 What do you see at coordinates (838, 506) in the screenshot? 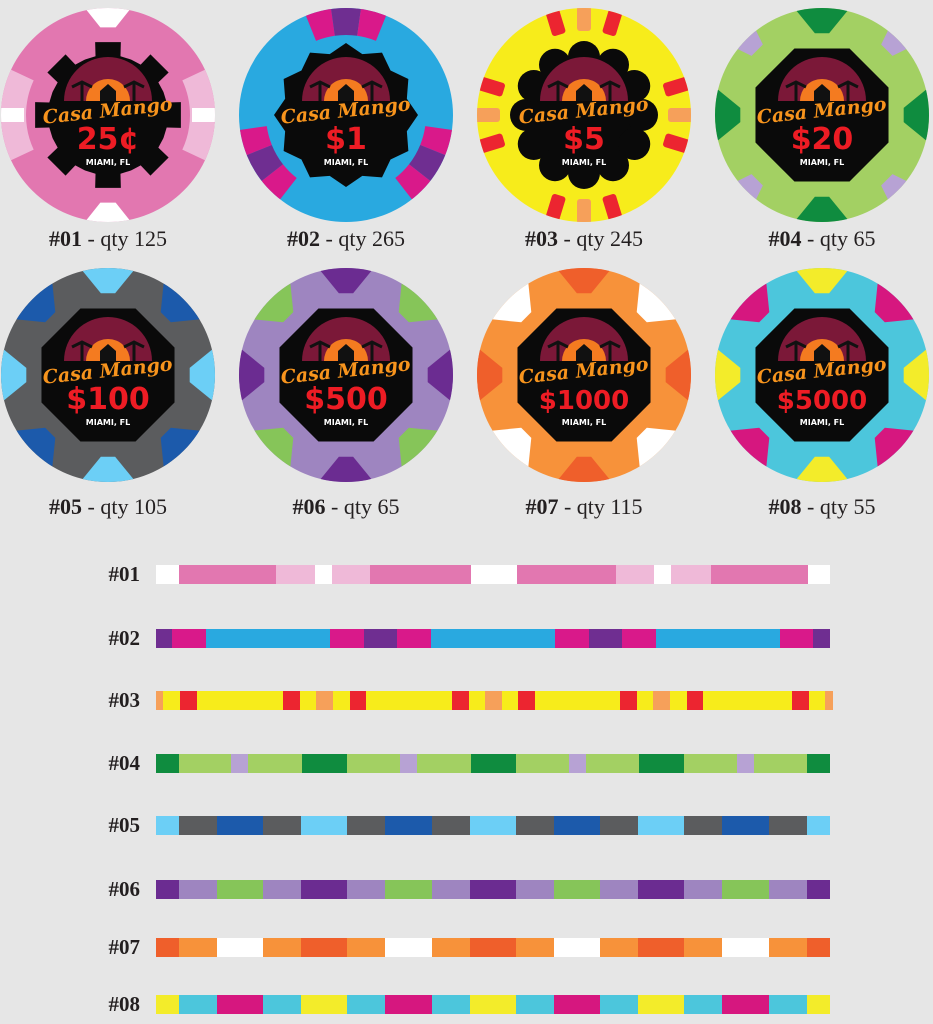
I see `chip-quantity: - qty 55` at bounding box center [838, 506].